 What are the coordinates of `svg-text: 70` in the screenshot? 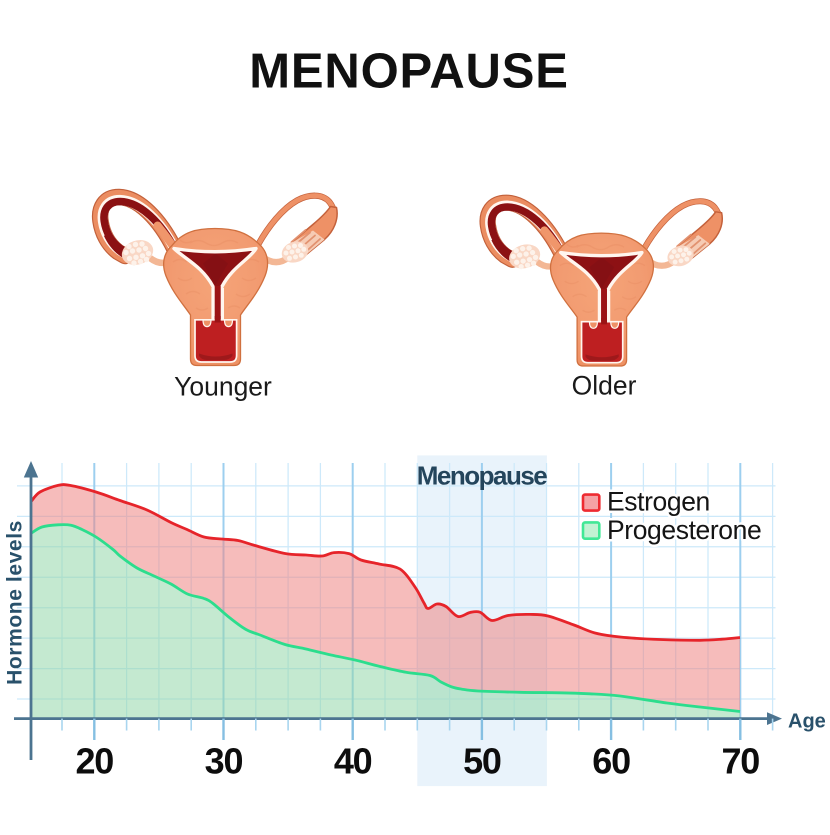 It's located at (740, 761).